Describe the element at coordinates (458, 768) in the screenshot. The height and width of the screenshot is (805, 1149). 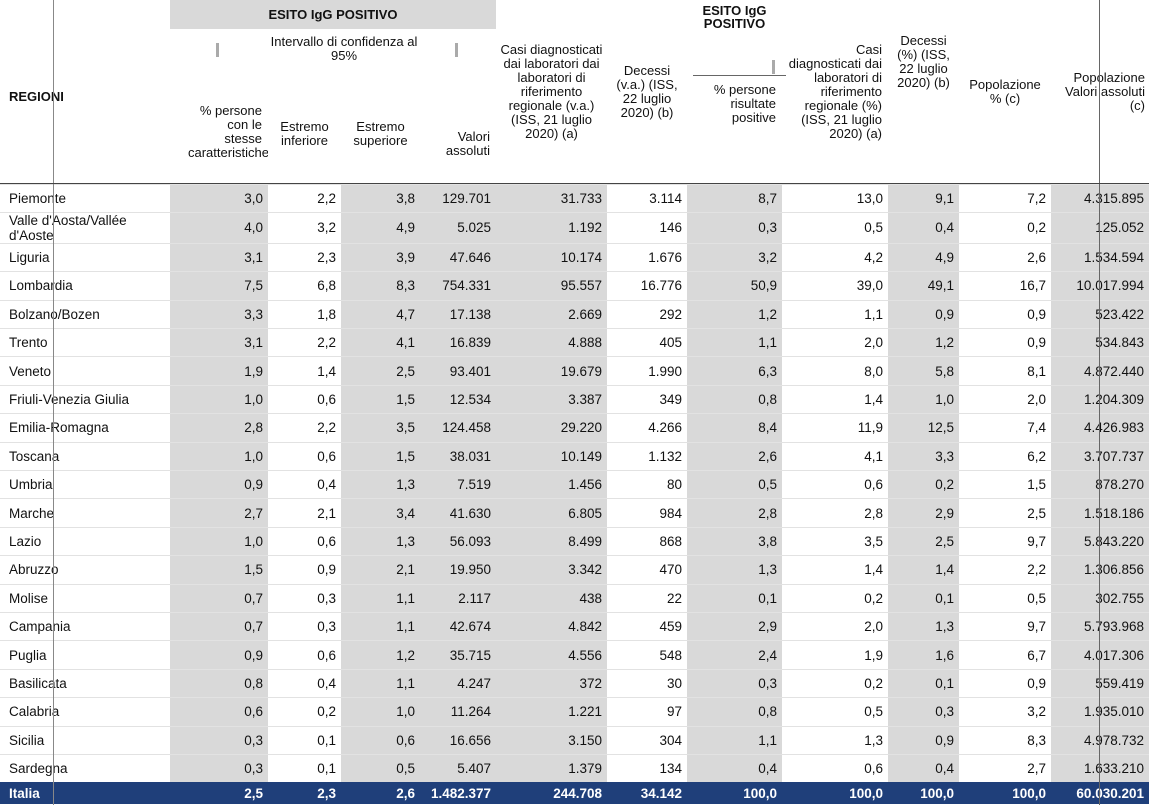
I see `cell-abs: 5.407` at that location.